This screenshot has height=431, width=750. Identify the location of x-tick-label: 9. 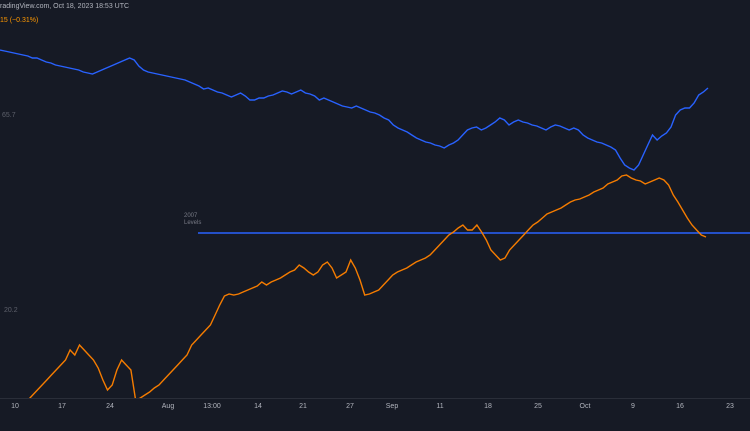
(633, 406).